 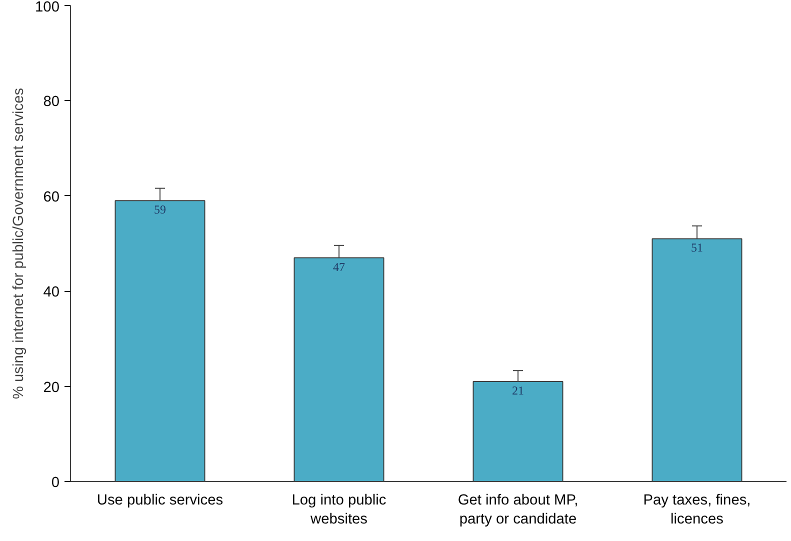 What do you see at coordinates (47, 8) in the screenshot?
I see `y-tick-label: 100` at bounding box center [47, 8].